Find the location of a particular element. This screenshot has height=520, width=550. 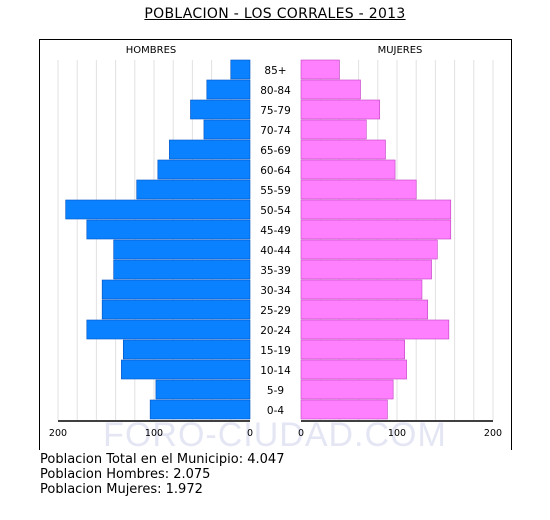

x-tick-label-right: 200 is located at coordinates (493, 433).